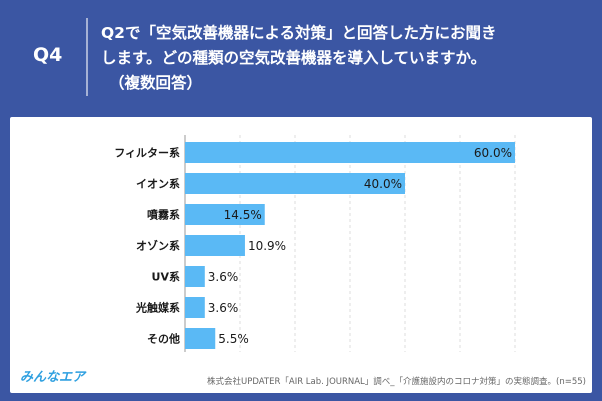 This screenshot has width=602, height=401. I want to click on category-label: 光触媒系, so click(157, 308).